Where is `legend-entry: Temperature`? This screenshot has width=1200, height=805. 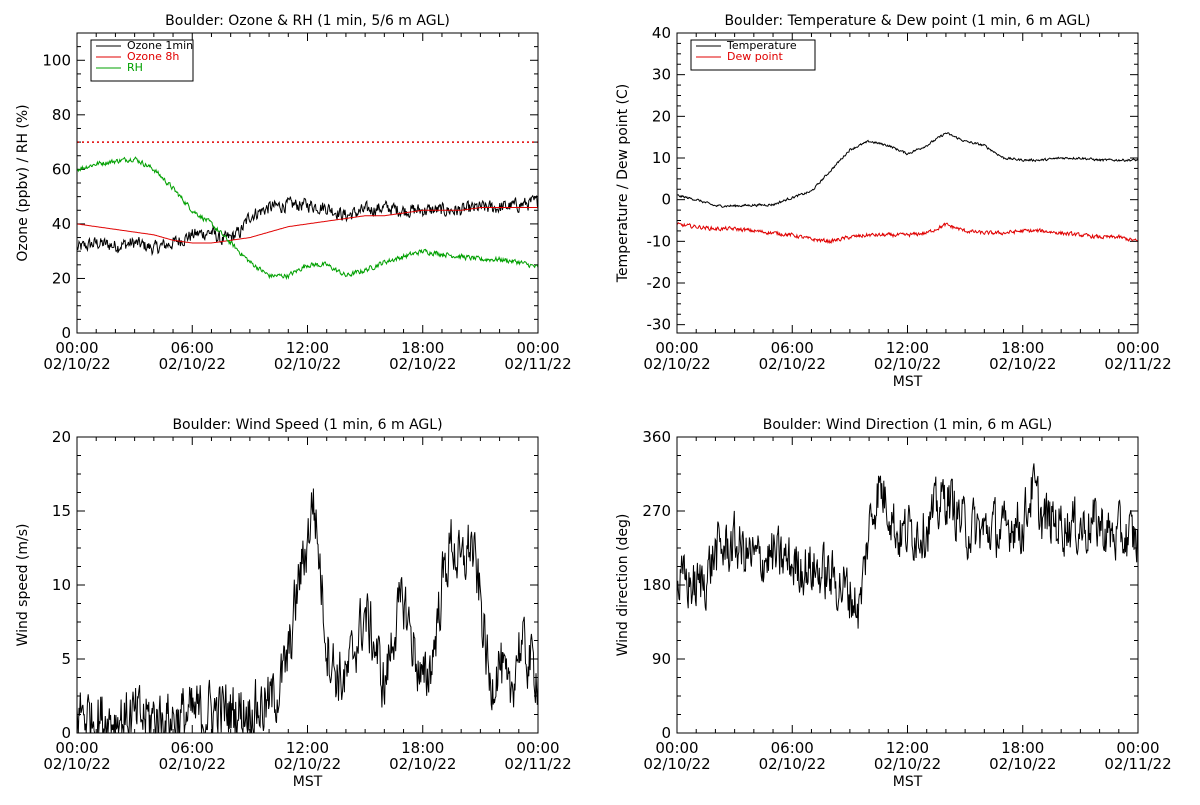 legend-entry: Temperature is located at coordinates (761, 45).